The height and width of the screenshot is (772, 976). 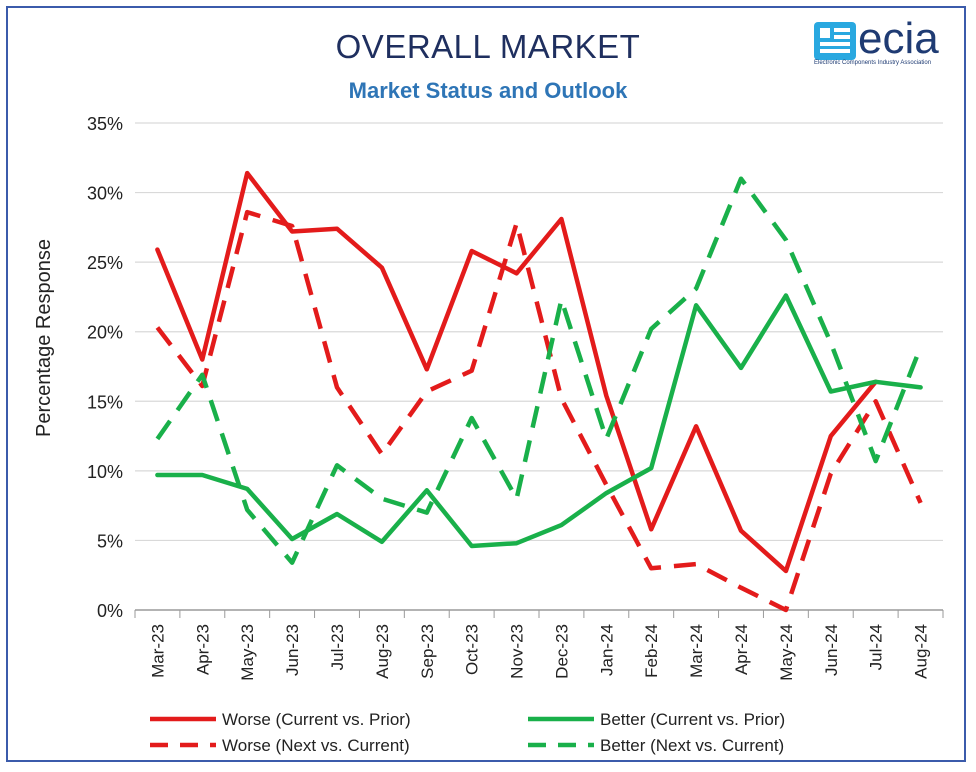 What do you see at coordinates (488, 90) in the screenshot?
I see `chart-subtitle: Market Status and Outlook` at bounding box center [488, 90].